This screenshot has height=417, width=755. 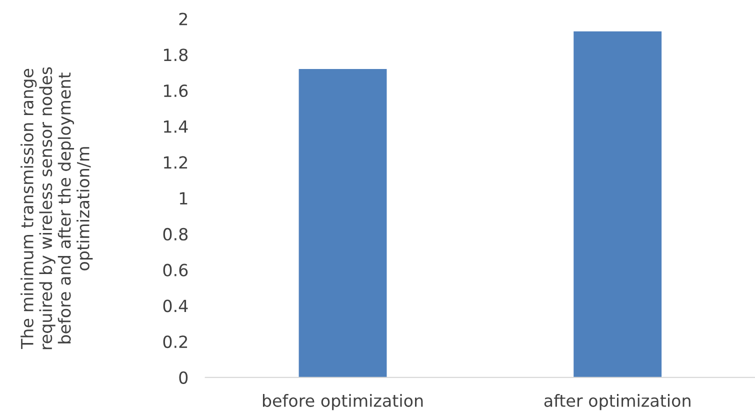 What do you see at coordinates (183, 377) in the screenshot?
I see `y-tick-label: 0` at bounding box center [183, 377].